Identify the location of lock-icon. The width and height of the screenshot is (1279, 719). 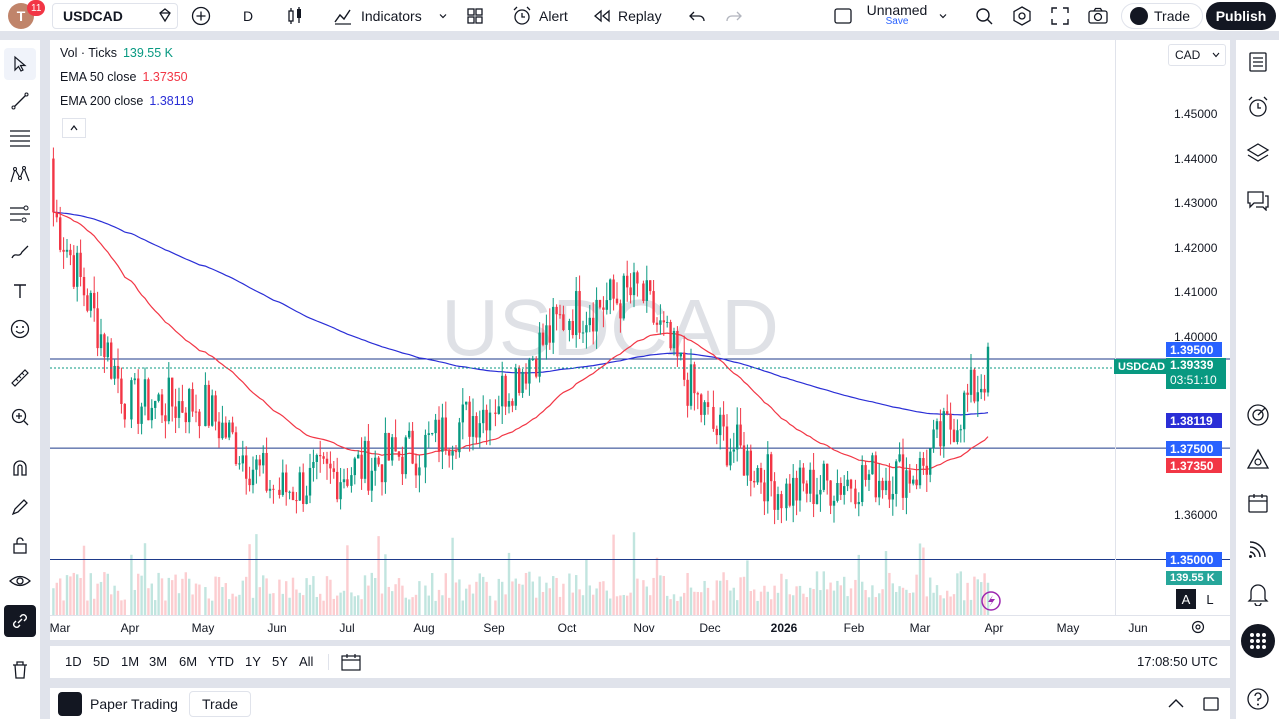
(20, 545).